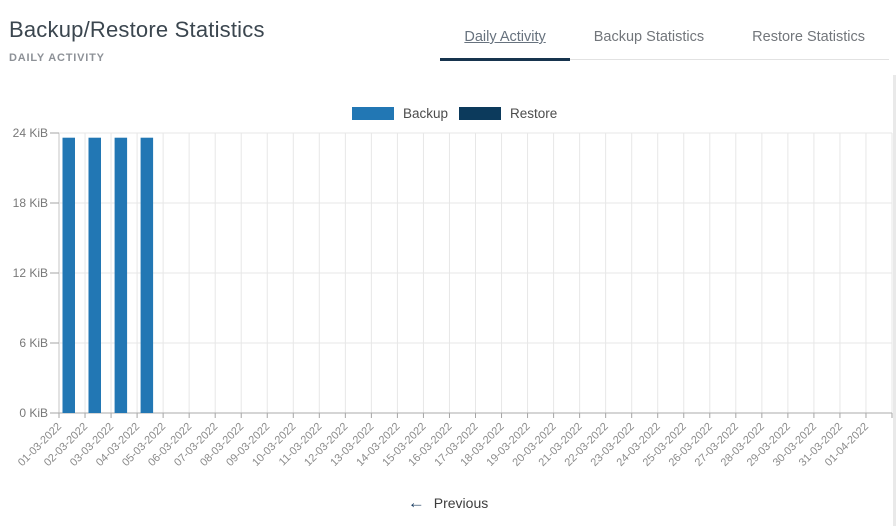  Describe the element at coordinates (508, 113) in the screenshot. I see `legend-item-restore: Restore` at that location.